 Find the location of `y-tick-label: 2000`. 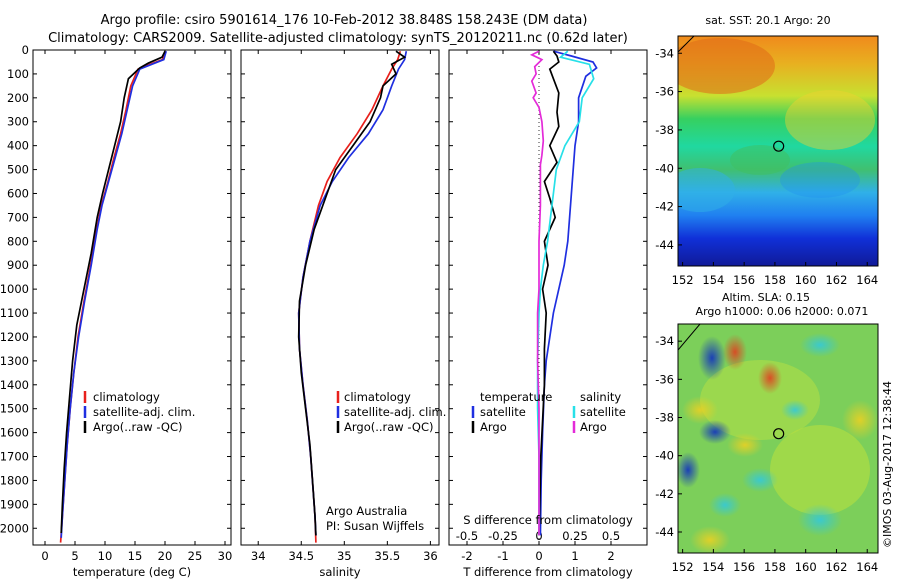

y-tick-label: 2000 is located at coordinates (14, 528).